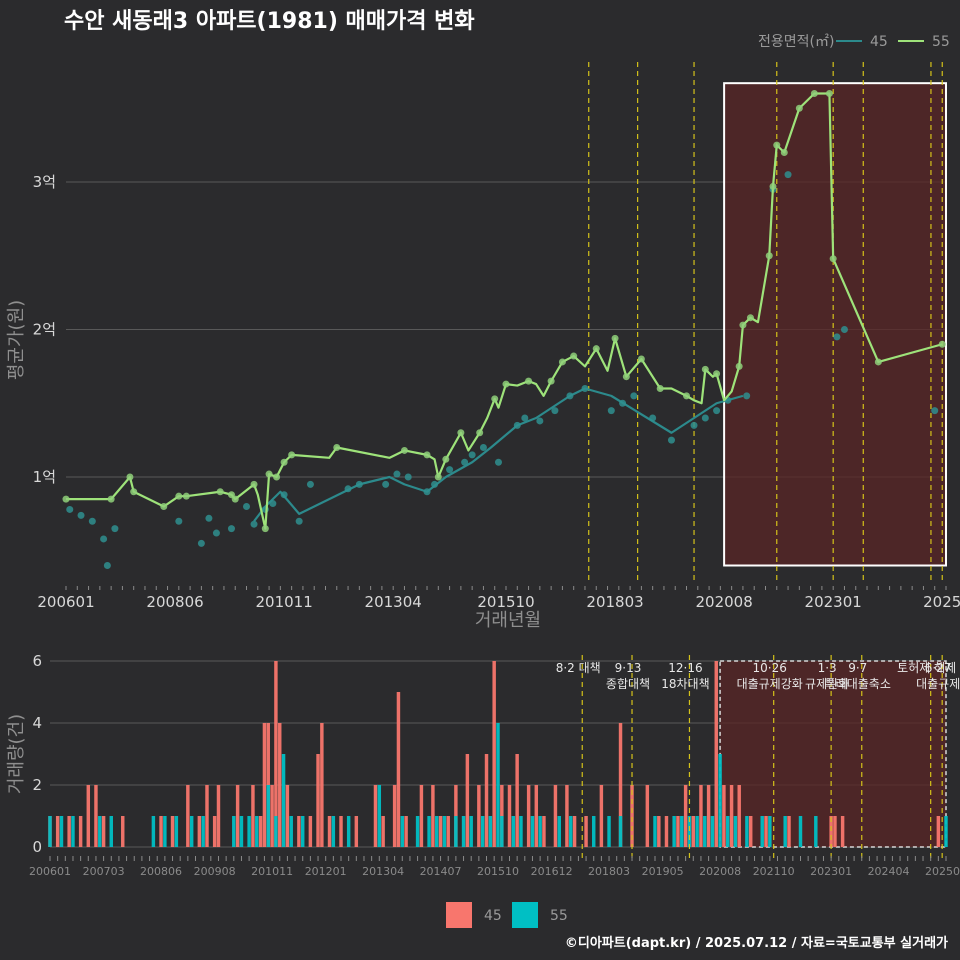 The width and height of the screenshot is (960, 960). I want to click on x-tick-label: 2025, so click(941, 602).